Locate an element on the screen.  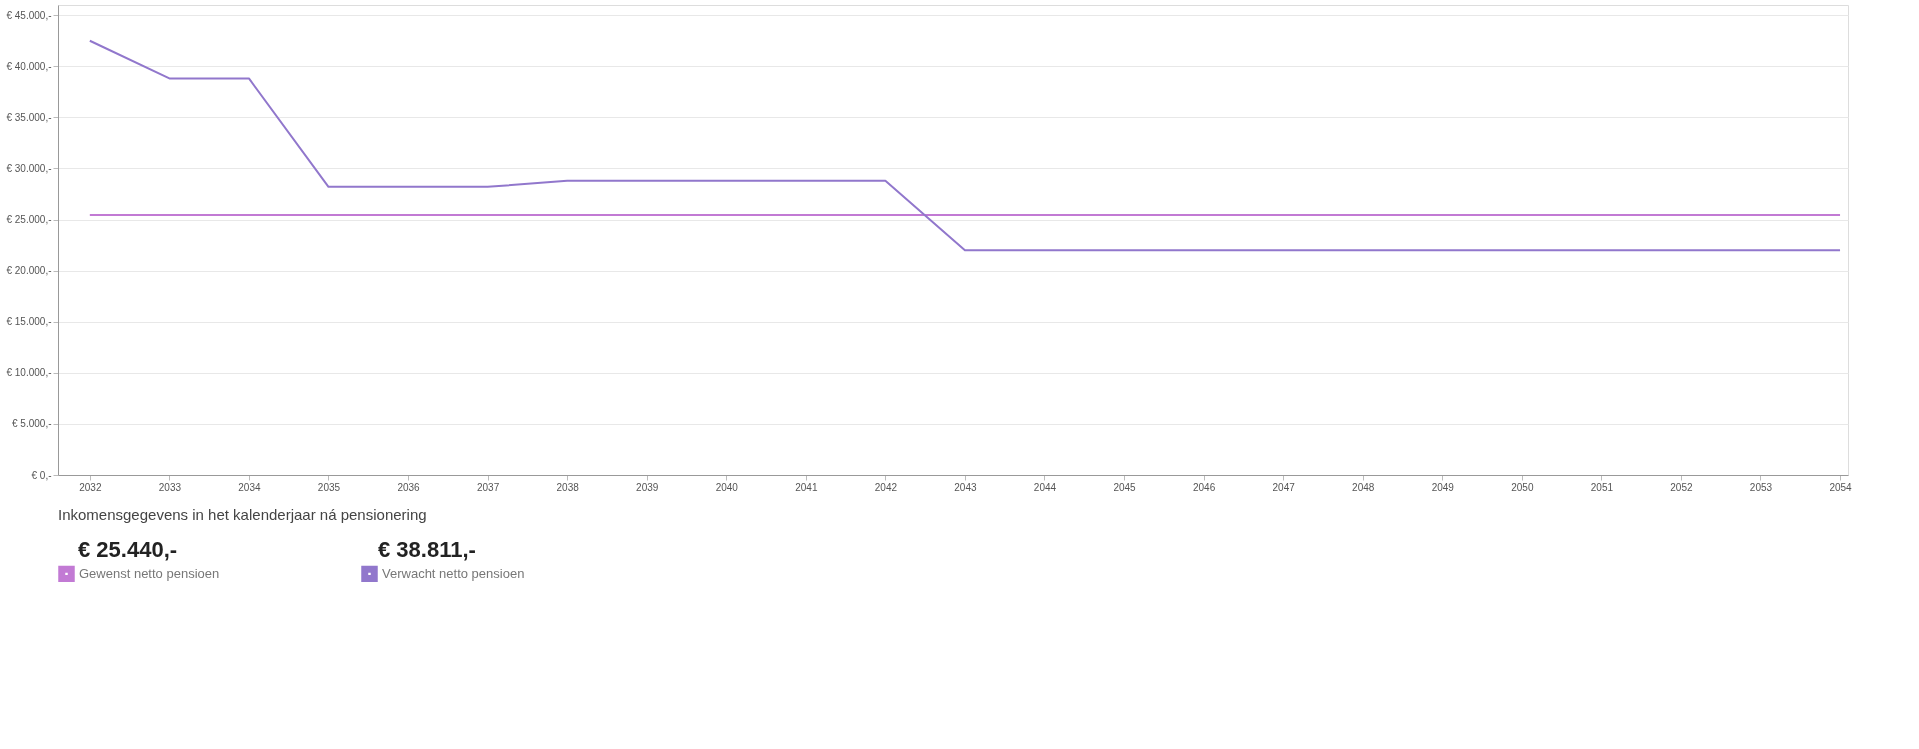
x-tick-label: 2038 is located at coordinates (568, 487).